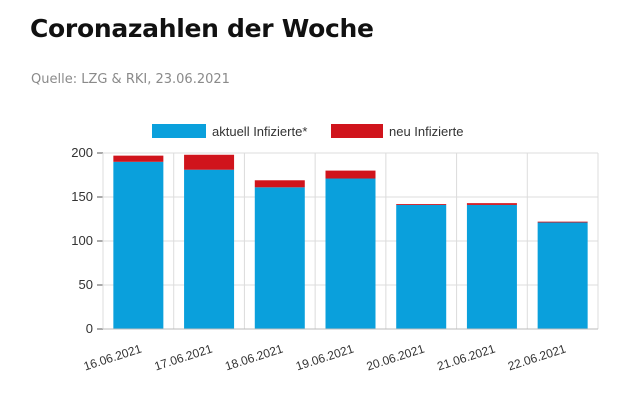 The height and width of the screenshot is (405, 640). What do you see at coordinates (130, 79) in the screenshot?
I see `source-note: Quelle: LZG & RKI, 23.06.2021` at bounding box center [130, 79].